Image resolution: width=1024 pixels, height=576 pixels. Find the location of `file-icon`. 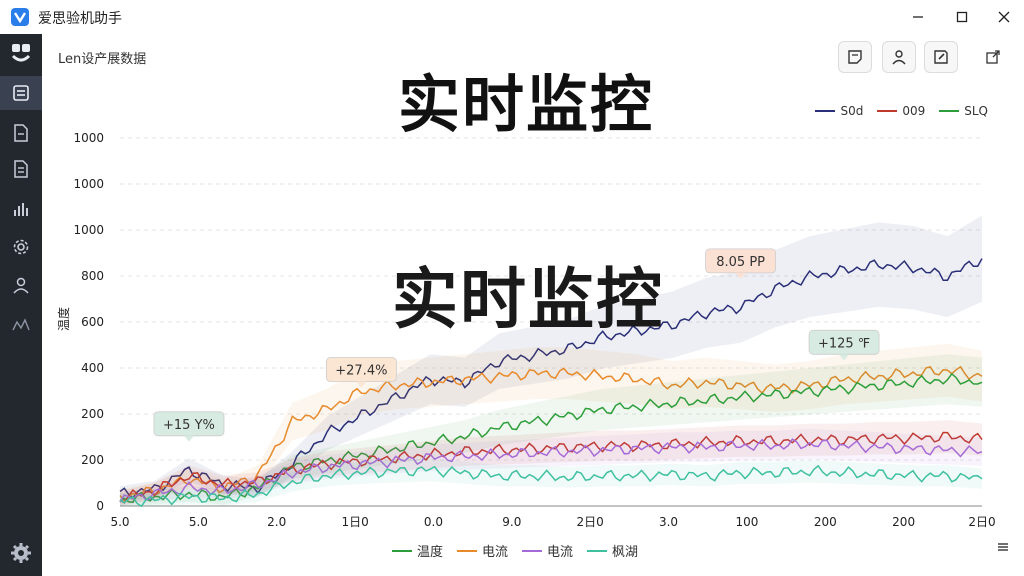

file-icon is located at coordinates (21, 133).